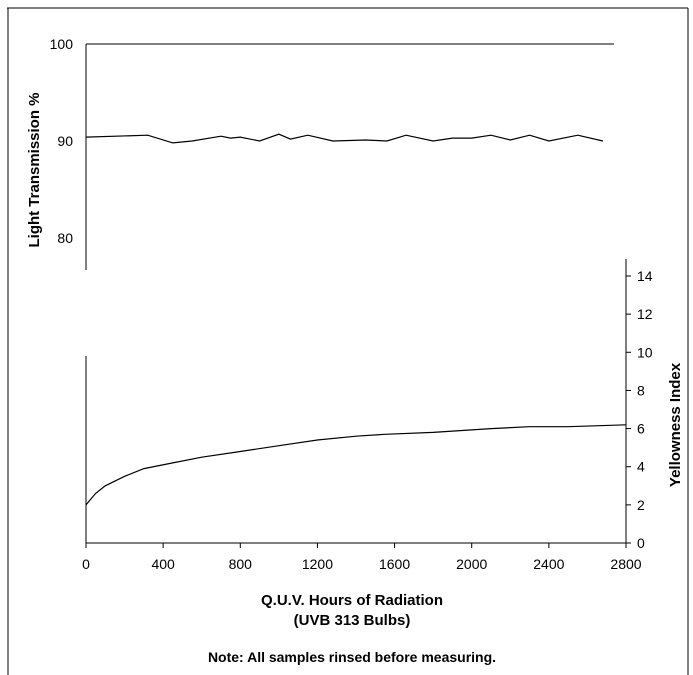 Image resolution: width=693 pixels, height=675 pixels. Describe the element at coordinates (645, 276) in the screenshot. I see `right-y-tick-label: 14` at that location.